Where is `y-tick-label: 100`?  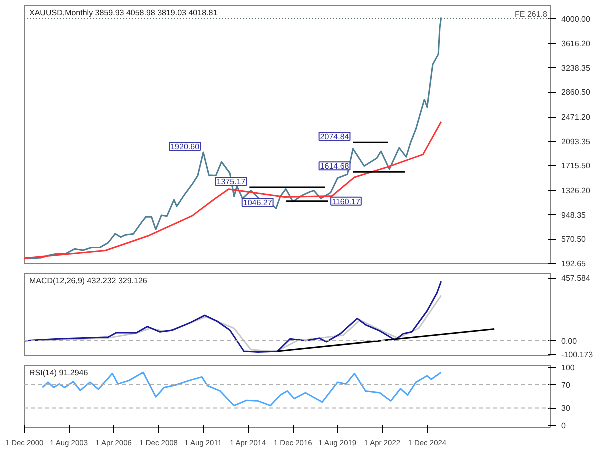
y-tick-label: 100 is located at coordinates (569, 367).